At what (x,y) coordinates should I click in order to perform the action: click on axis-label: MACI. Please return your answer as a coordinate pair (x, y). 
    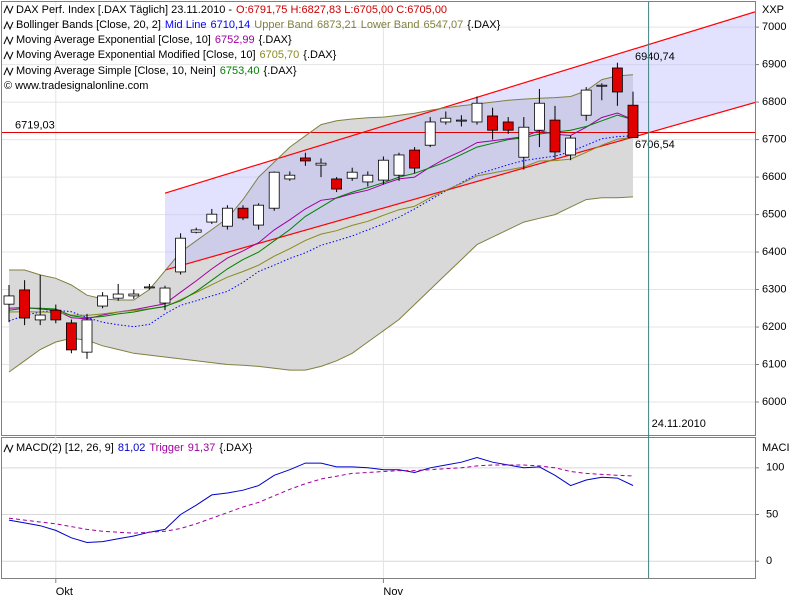
    Looking at the image, I should click on (776, 448).